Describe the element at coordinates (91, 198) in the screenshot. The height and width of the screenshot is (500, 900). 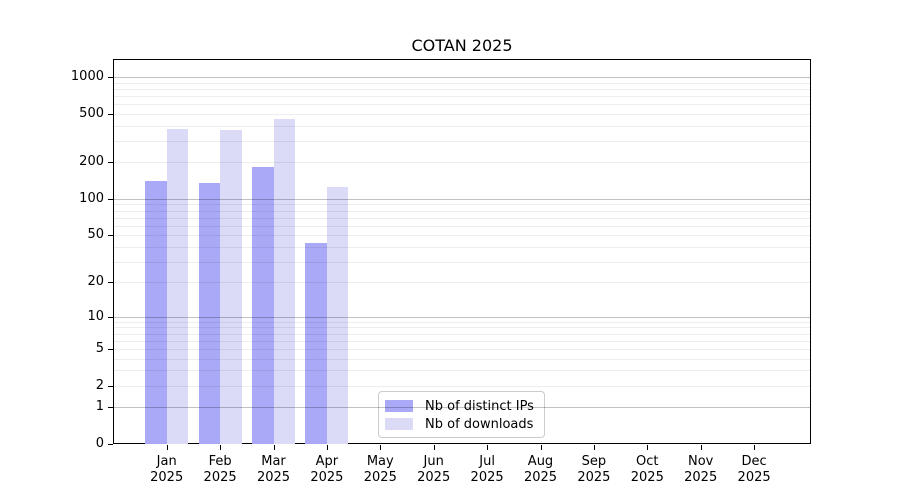
I see `y-tick-label: 100` at that location.